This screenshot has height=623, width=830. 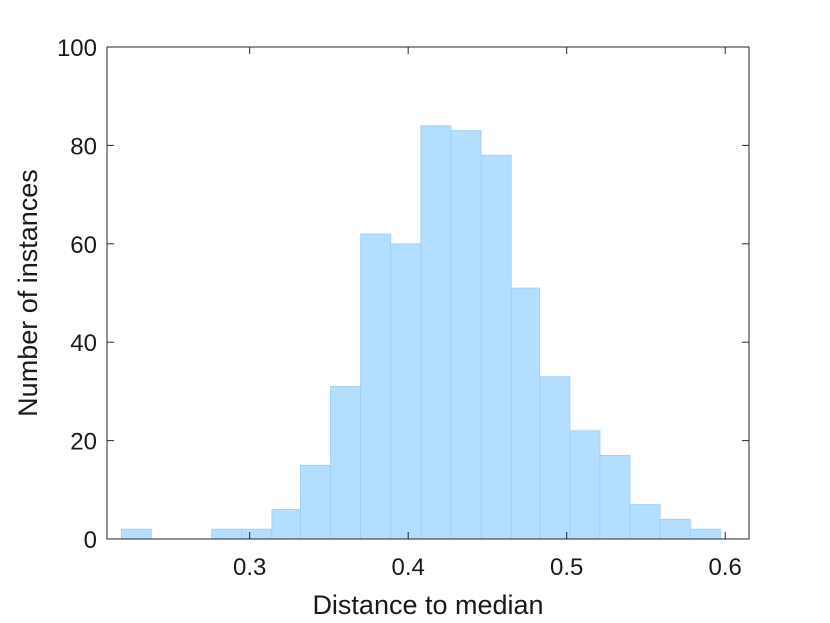 I want to click on x-axis-label: Distance to median, so click(x=427, y=605).